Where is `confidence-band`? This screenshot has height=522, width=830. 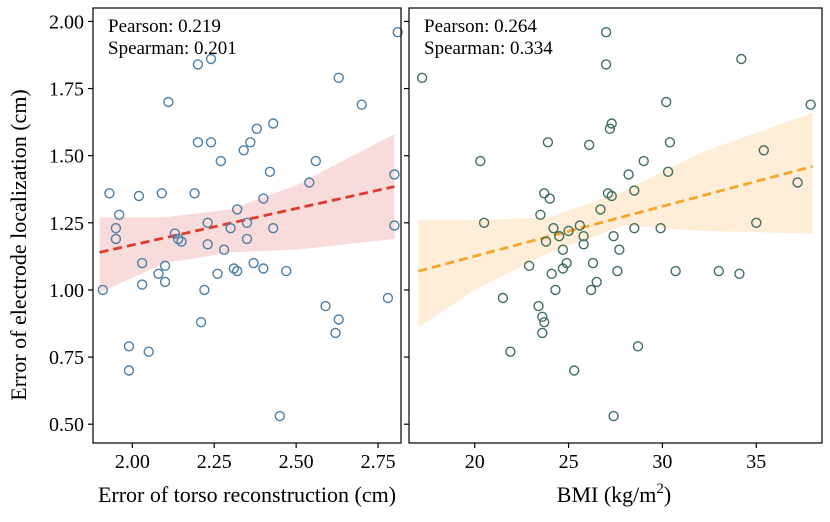 confidence-band is located at coordinates (247, 213).